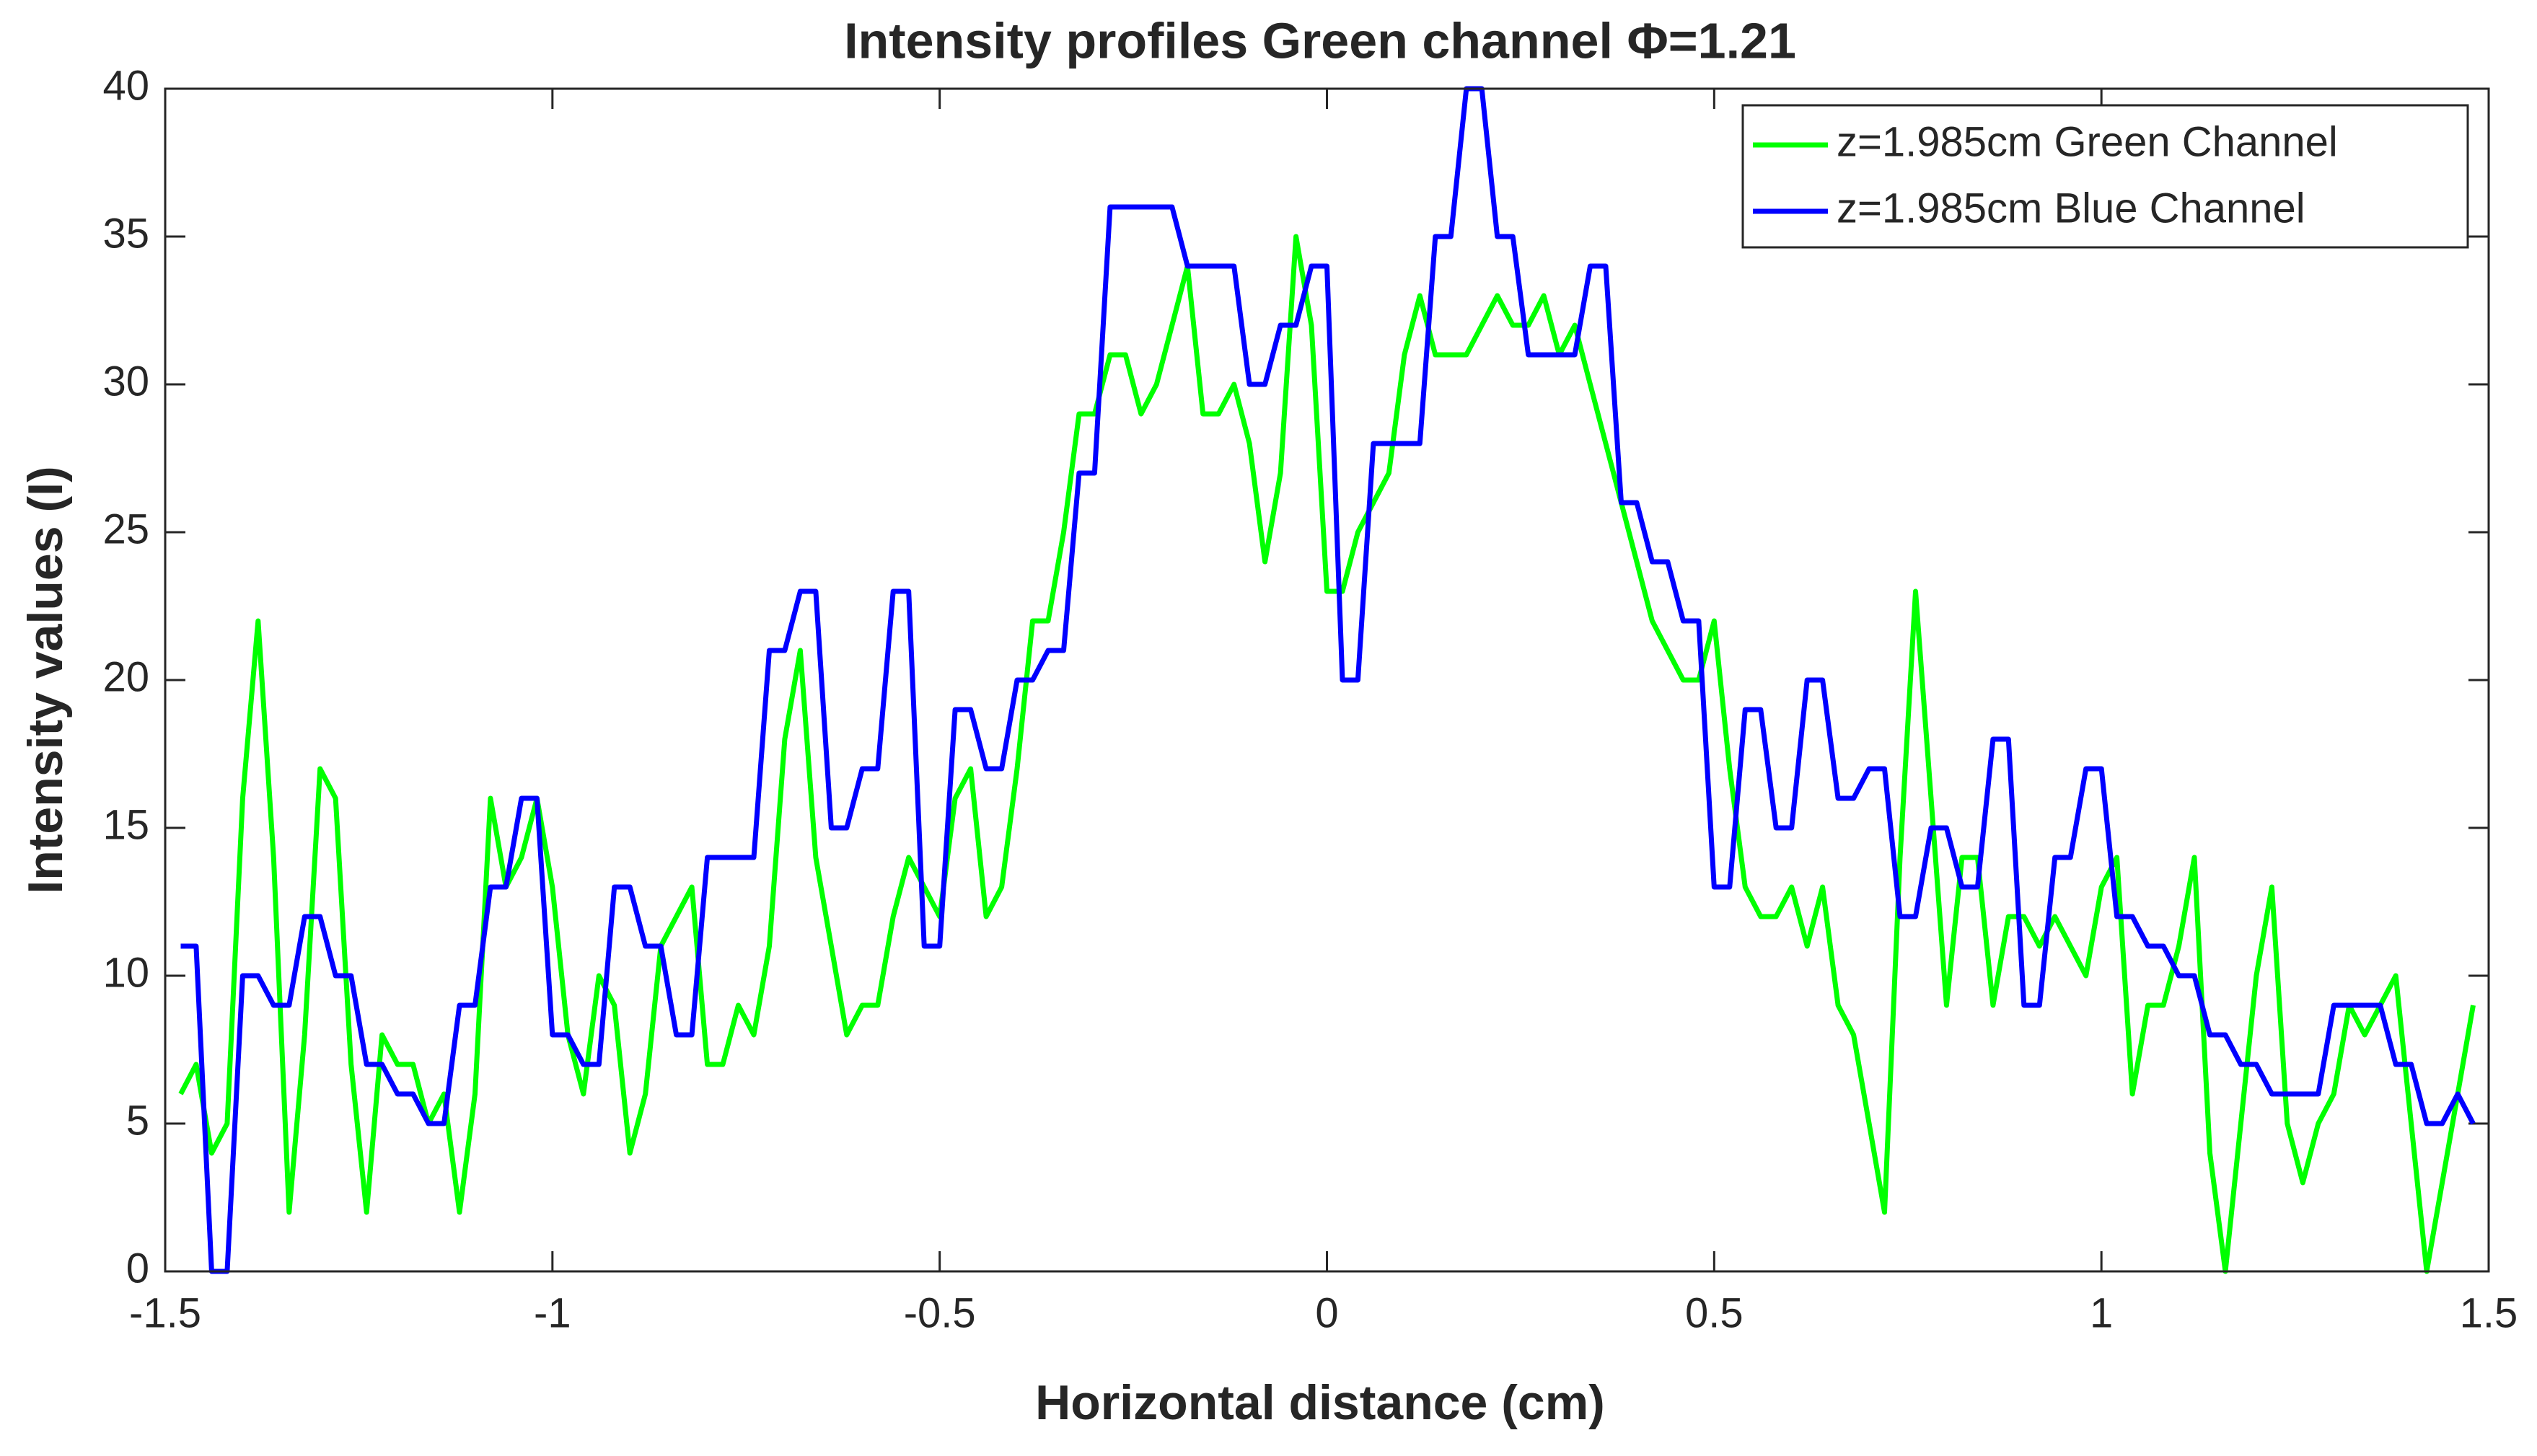 This screenshot has height=1456, width=2537. What do you see at coordinates (137, 1268) in the screenshot?
I see `y-tick-label: 0` at bounding box center [137, 1268].